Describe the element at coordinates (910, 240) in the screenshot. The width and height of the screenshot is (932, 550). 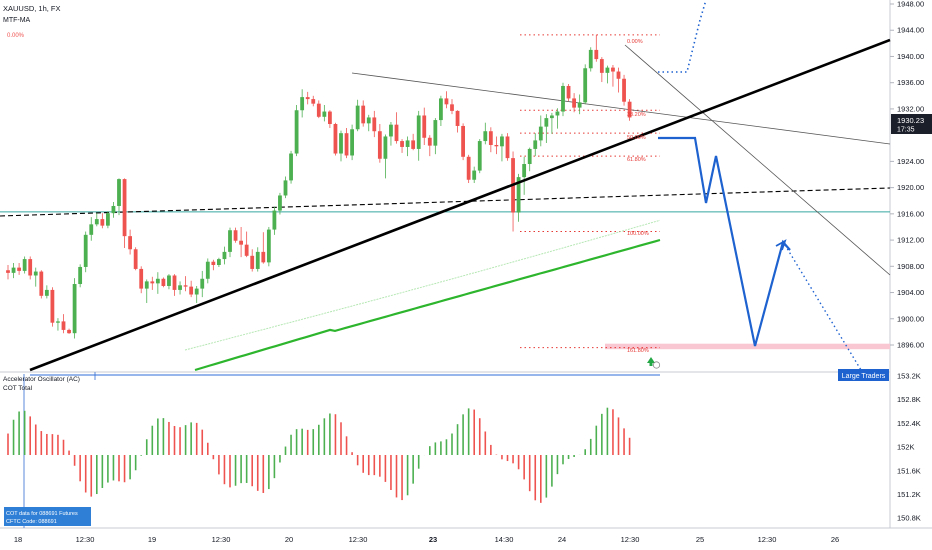
I see `price-axis-label: 1912.00` at that location.